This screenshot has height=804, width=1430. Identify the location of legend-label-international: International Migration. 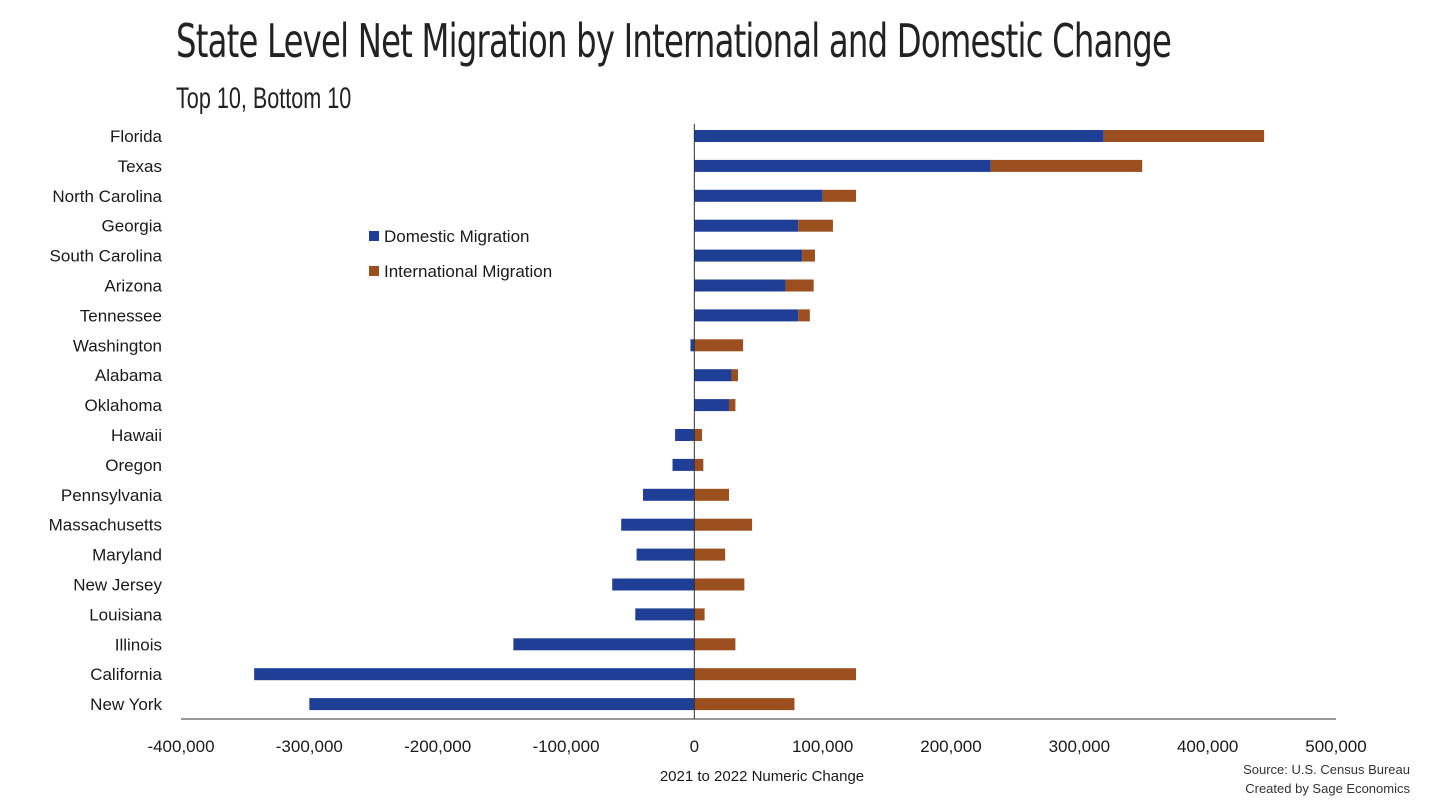
(468, 271).